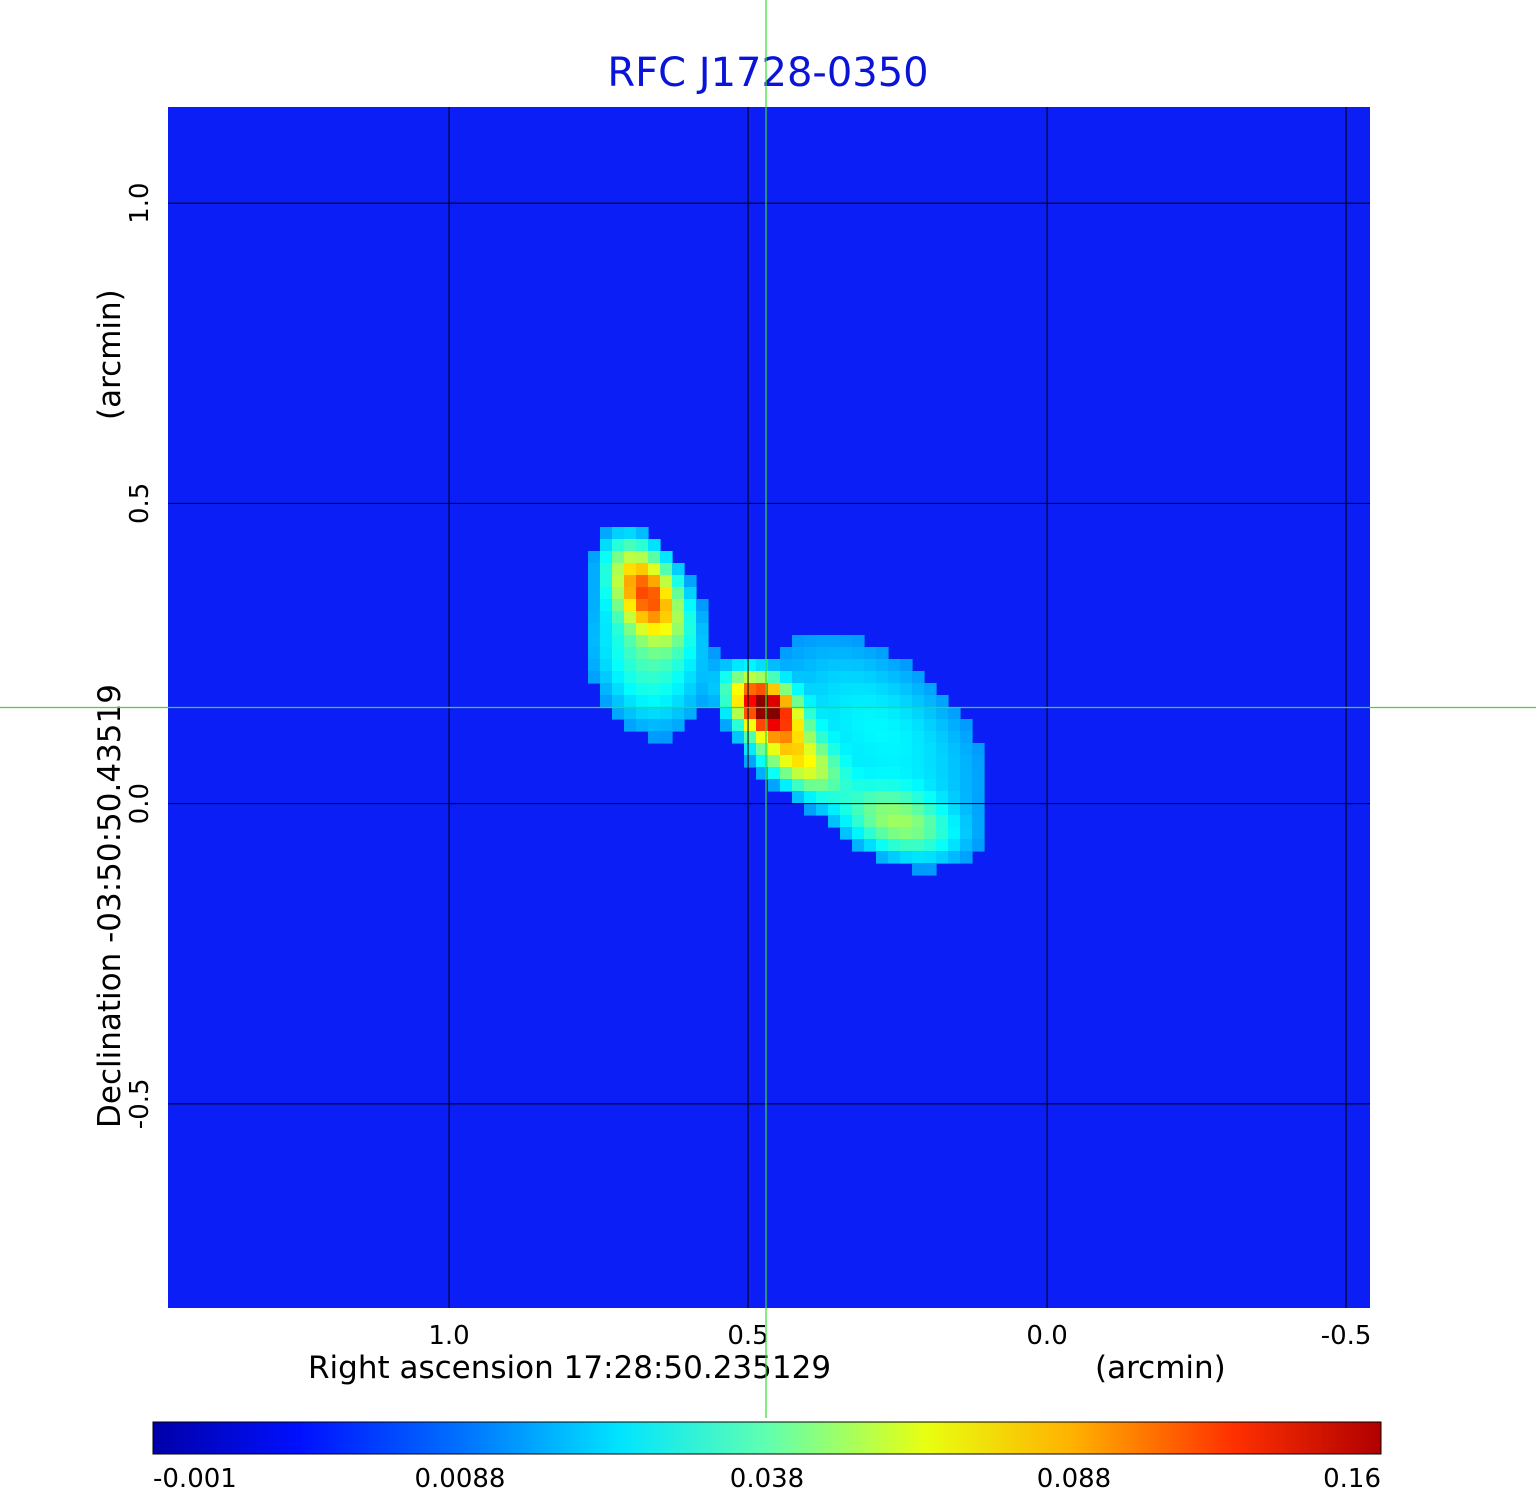 The height and width of the screenshot is (1511, 1536). I want to click on colorbar-tick-label: 0.16, so click(1352, 1479).